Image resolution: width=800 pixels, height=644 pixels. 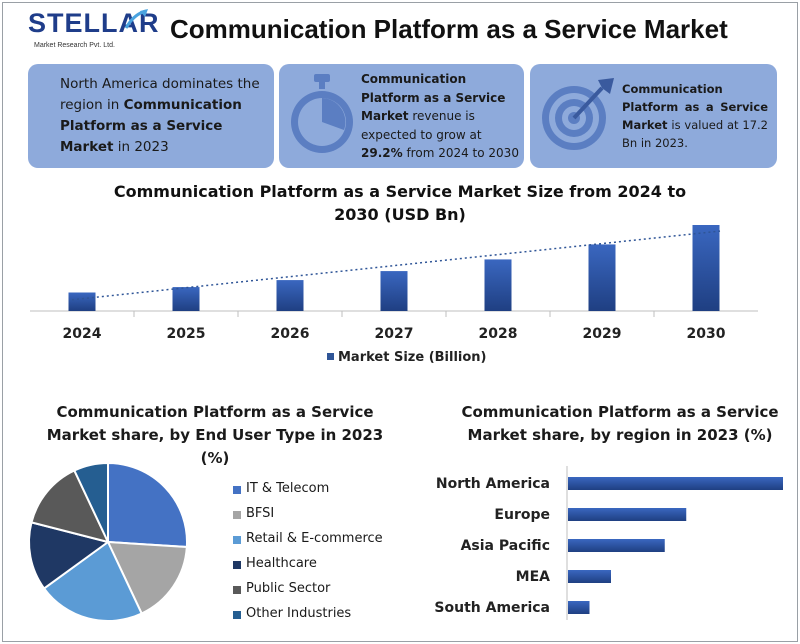 What do you see at coordinates (281, 563) in the screenshot?
I see `legend-label: Healthcare` at bounding box center [281, 563].